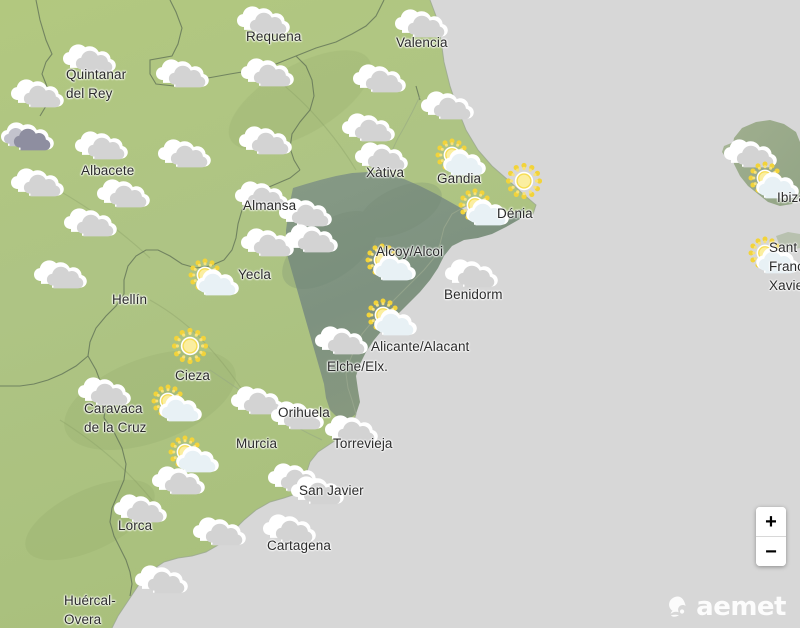 This screenshot has width=800, height=628. Describe the element at coordinates (677, 606) in the screenshot. I see `aemet-swirl-icon` at that location.